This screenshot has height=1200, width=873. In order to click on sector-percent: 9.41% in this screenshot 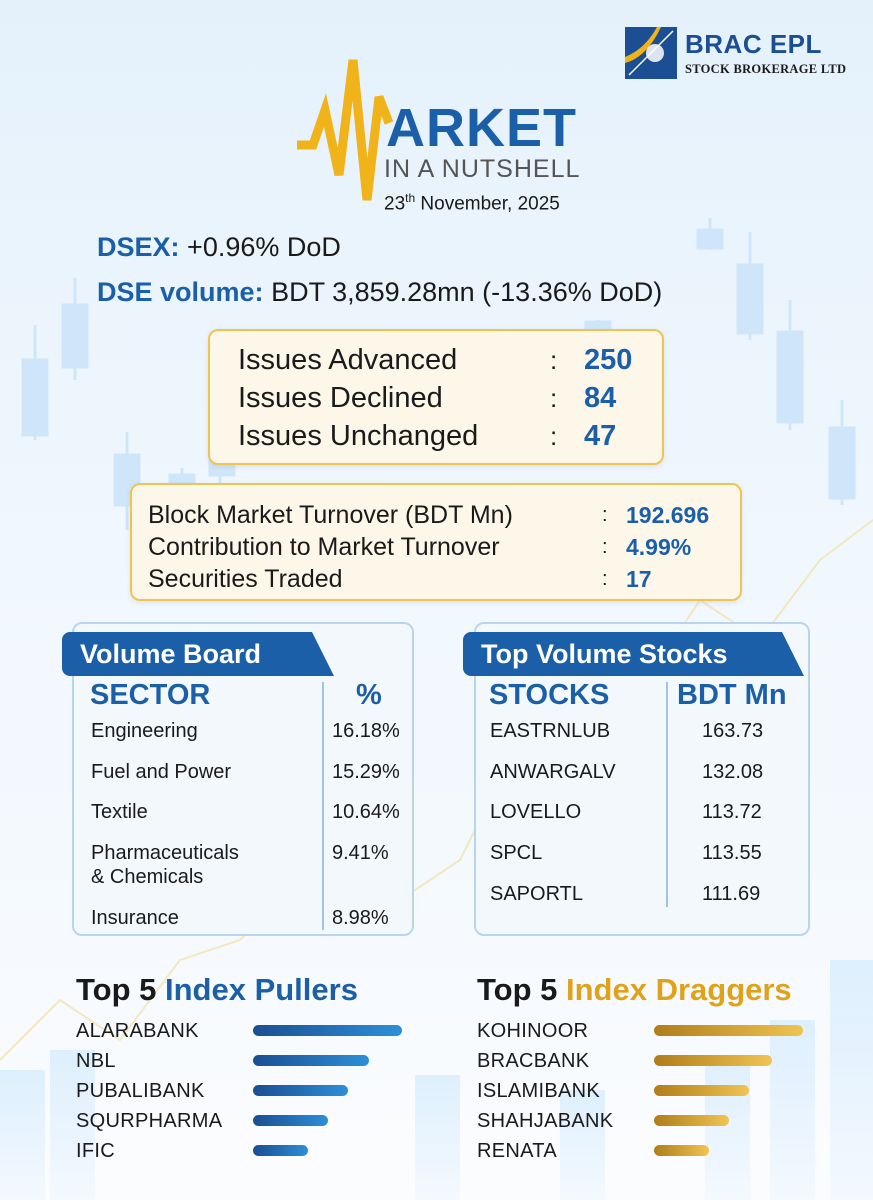, I will do `click(360, 853)`.